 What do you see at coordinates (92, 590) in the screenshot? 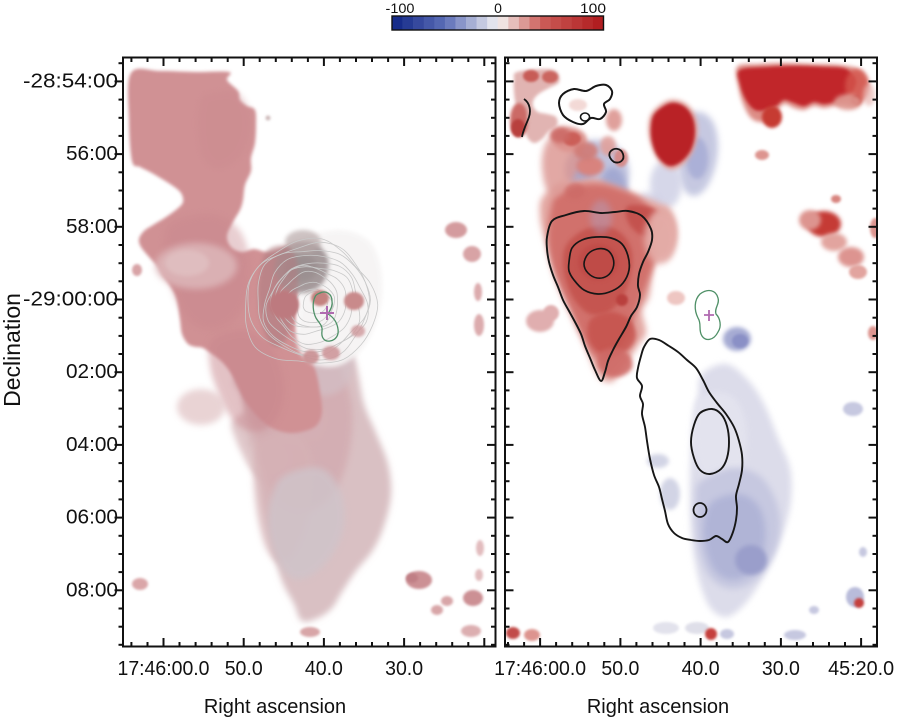
I see `svg-text: 08:00` at bounding box center [92, 590].